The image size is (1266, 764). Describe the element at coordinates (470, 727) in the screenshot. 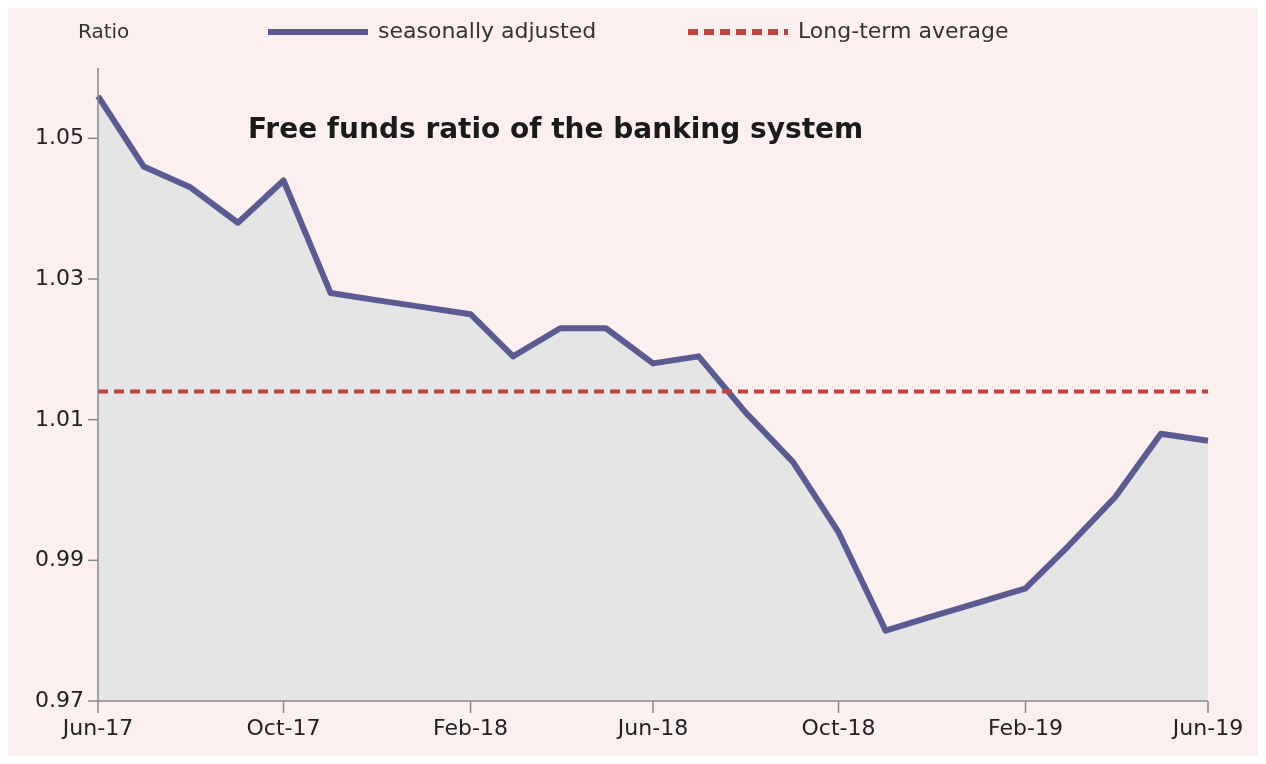

I see `x-tick-label: Feb-18` at that location.